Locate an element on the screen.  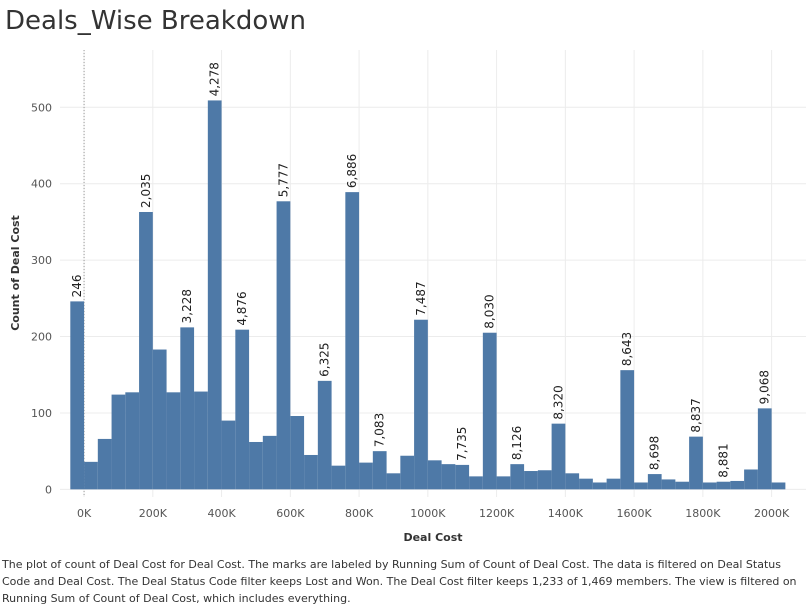
y-tick-label: 400 is located at coordinates (41, 184).